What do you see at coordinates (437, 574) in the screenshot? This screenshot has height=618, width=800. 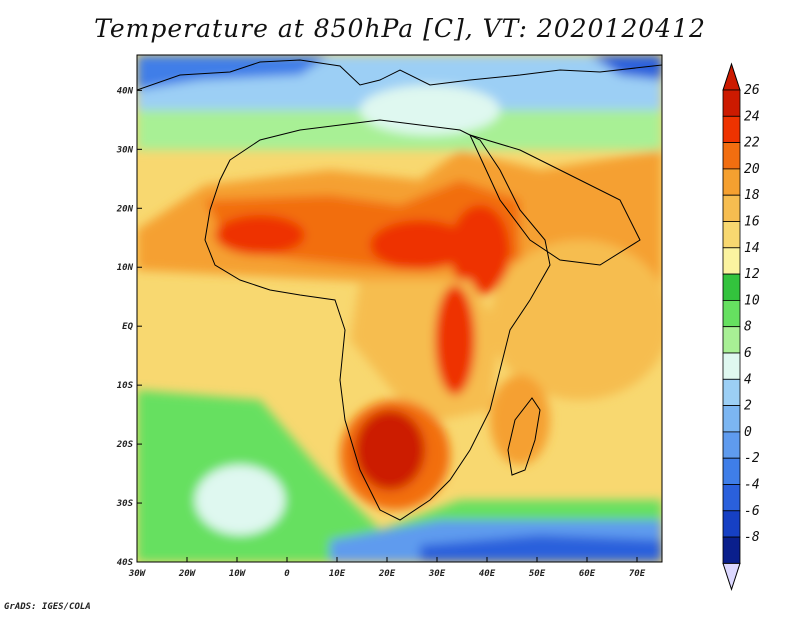 I see `lon-tick-label: 30E` at bounding box center [437, 574].